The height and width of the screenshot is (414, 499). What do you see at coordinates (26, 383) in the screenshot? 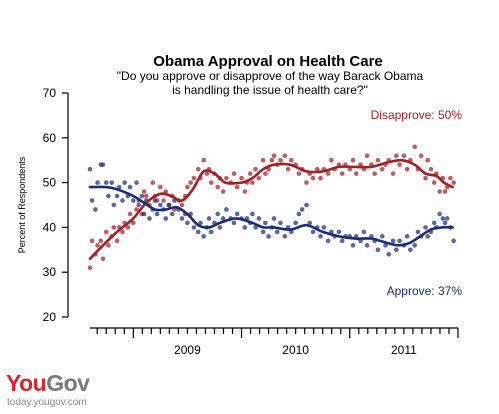
I see `logo-you: You` at bounding box center [26, 383].